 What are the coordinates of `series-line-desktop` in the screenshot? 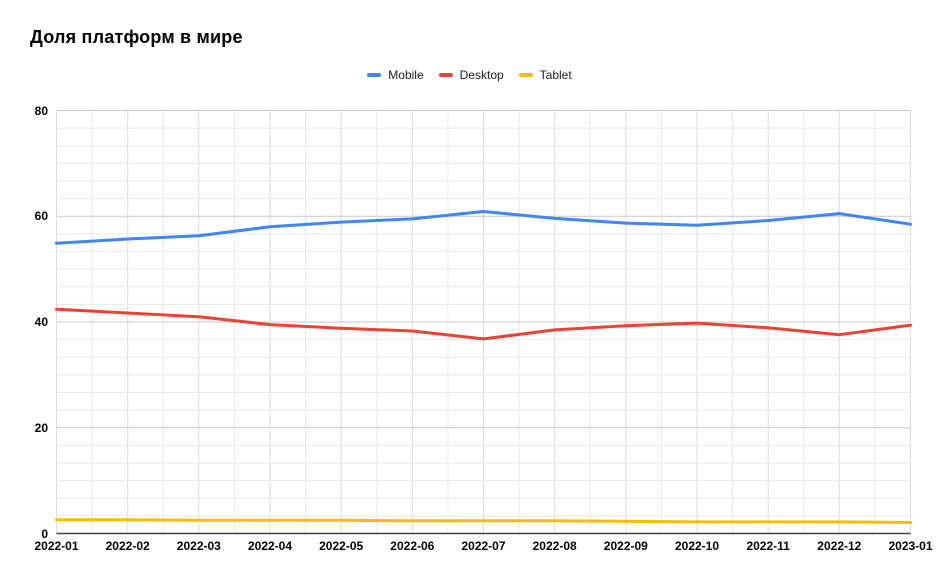 It's located at (483, 324).